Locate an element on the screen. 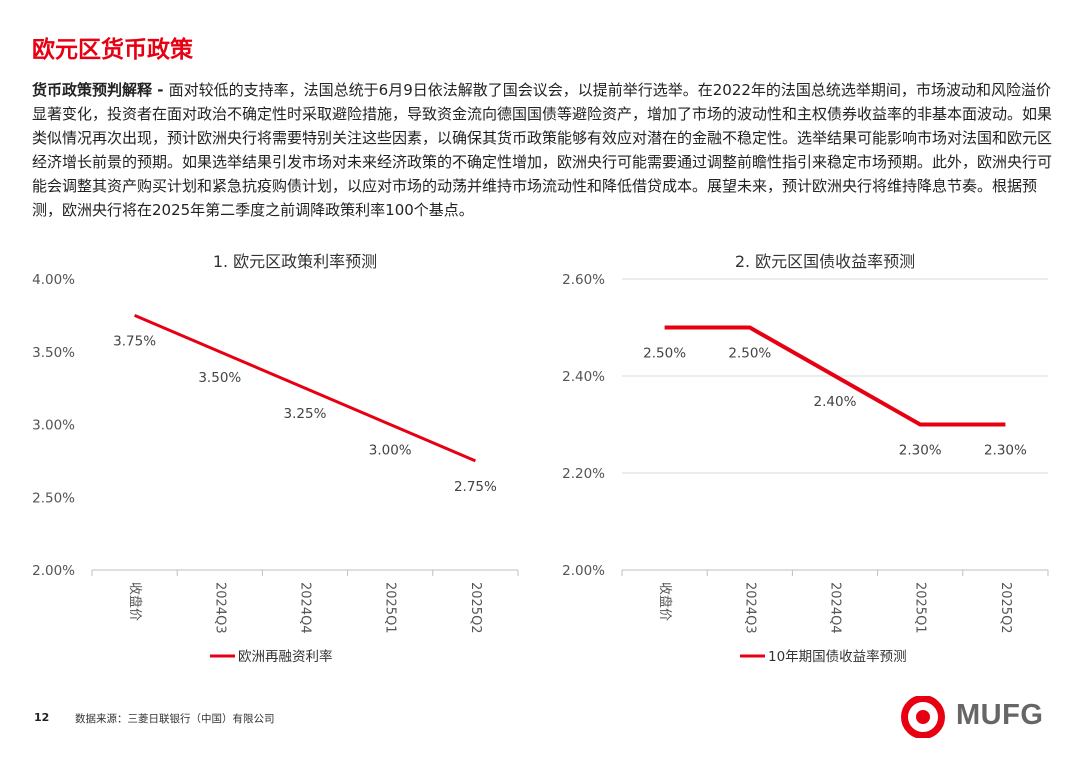 The height and width of the screenshot is (764, 1080). data-source: 数据来源：三菱日联银行（中国）有限公司 is located at coordinates (175, 719).